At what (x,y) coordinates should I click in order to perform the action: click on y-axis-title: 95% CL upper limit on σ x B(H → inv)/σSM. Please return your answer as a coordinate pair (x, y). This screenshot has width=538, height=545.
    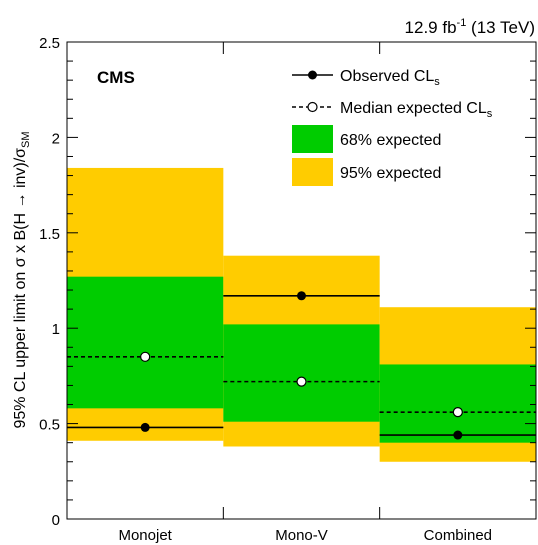
    Looking at the image, I should click on (22, 279).